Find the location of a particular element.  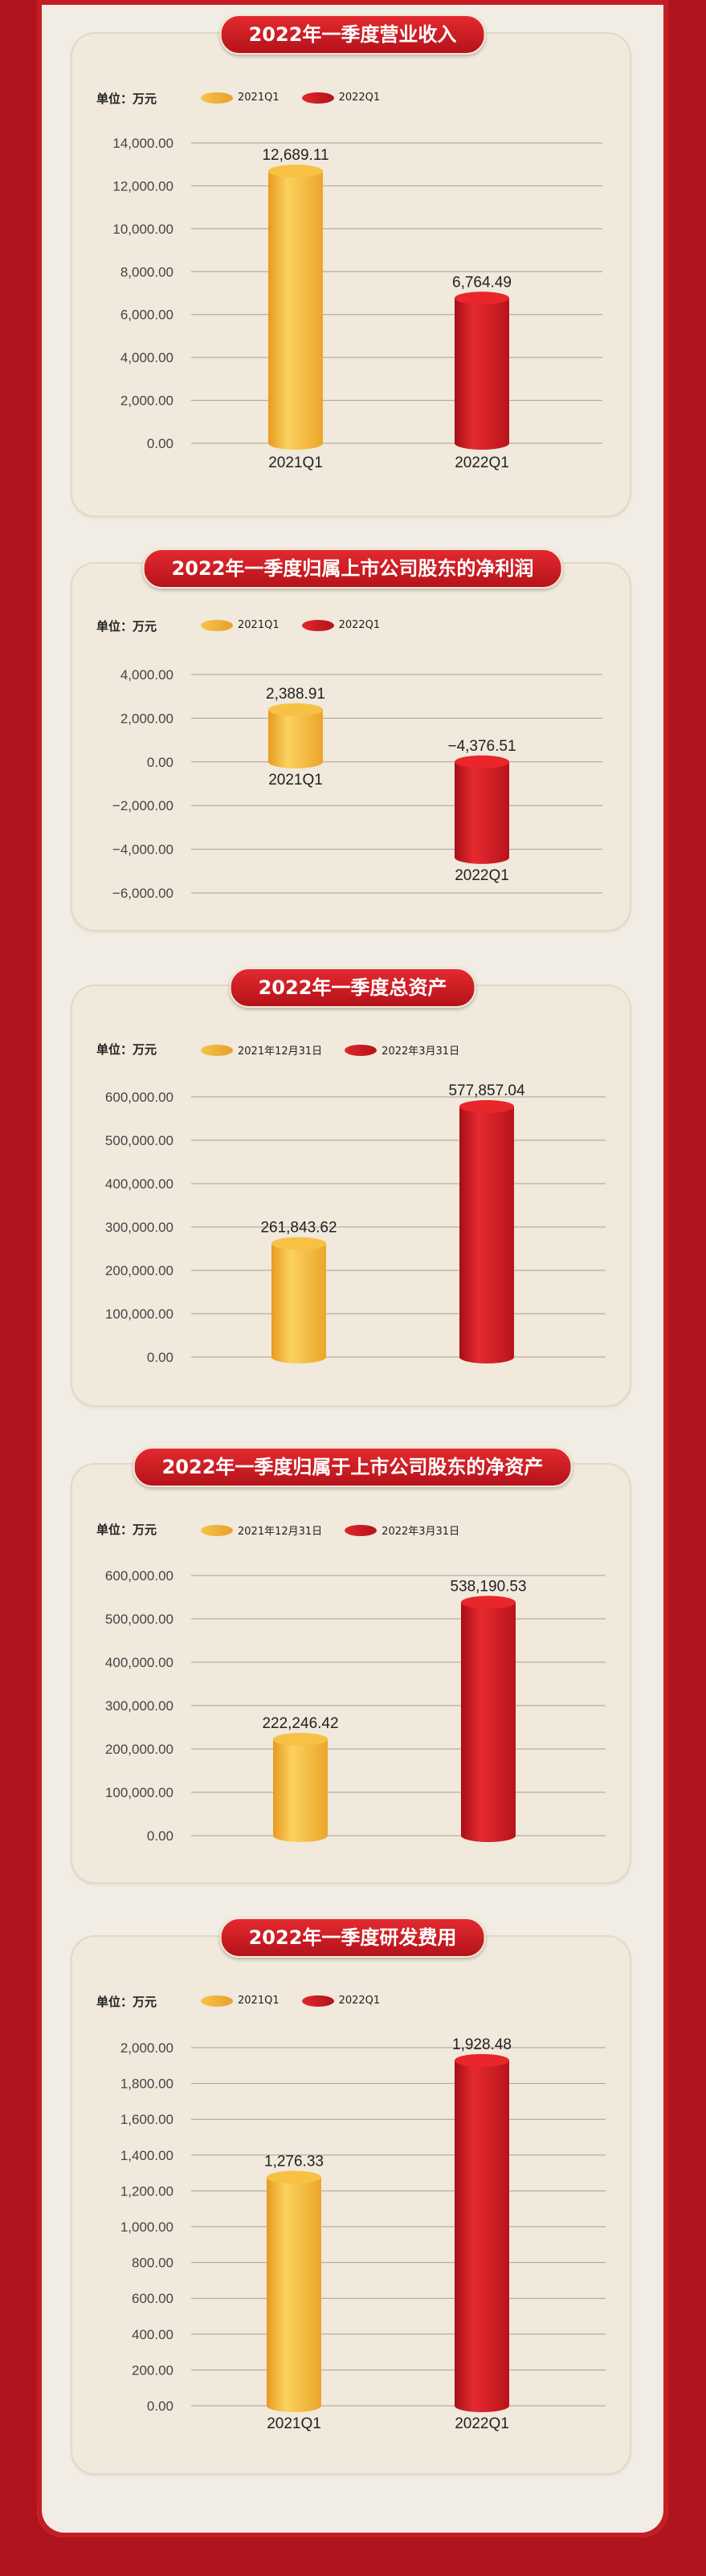

chart-4-title: 2022年一季度归属于上市公司股东的净资产 is located at coordinates (353, 1467).